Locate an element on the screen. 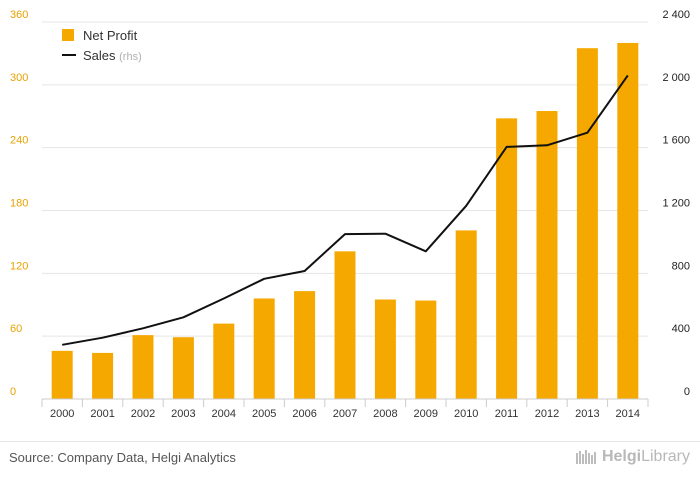 The image size is (700, 483). x-tick-label: 2003 is located at coordinates (183, 414).